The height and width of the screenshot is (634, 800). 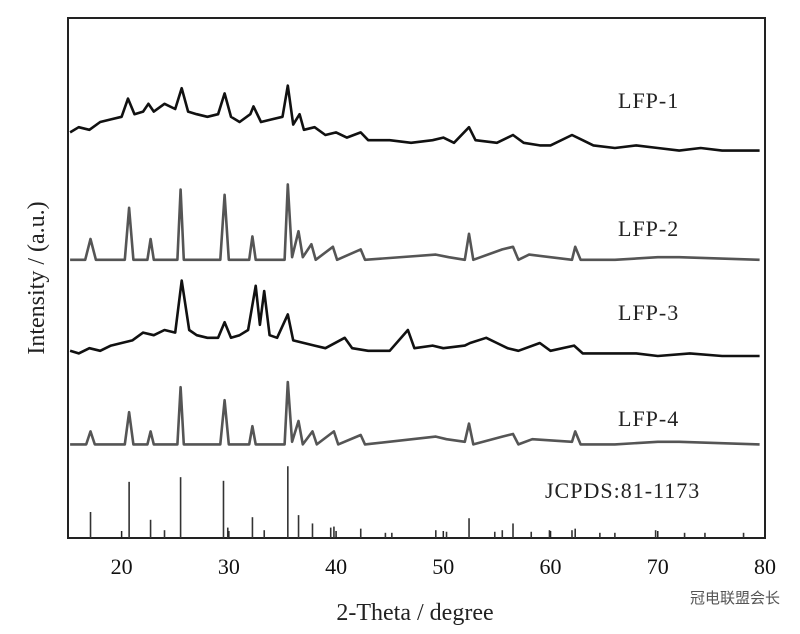 What do you see at coordinates (414, 613) in the screenshot?
I see `x-axis-label: 2-Theta / degree` at bounding box center [414, 613].